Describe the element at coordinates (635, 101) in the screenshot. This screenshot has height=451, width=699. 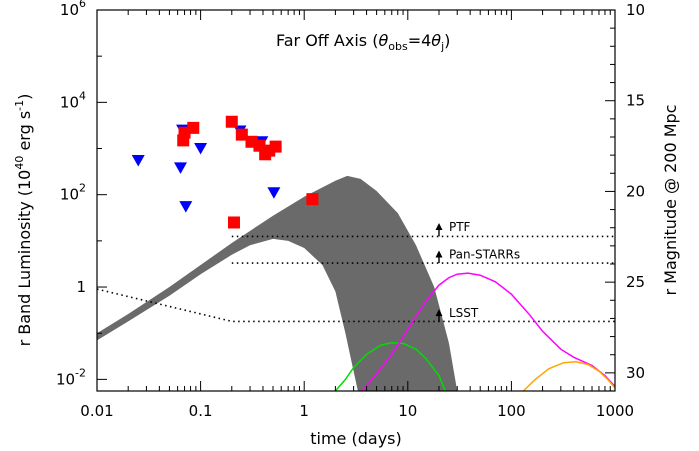
I see `y2-tick-label: 15` at that location.